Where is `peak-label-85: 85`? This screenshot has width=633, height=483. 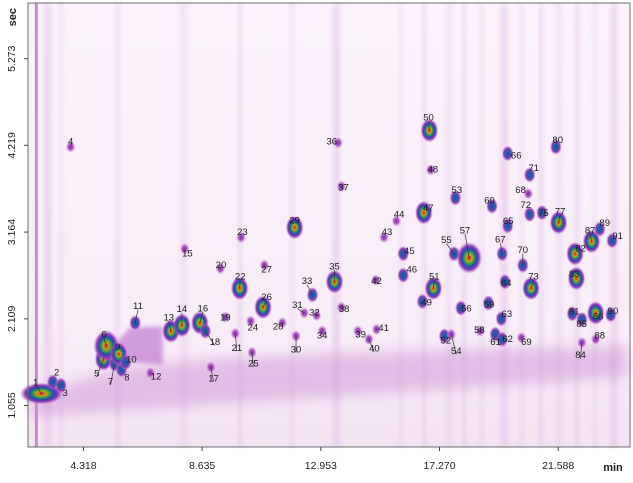 peak-label-85: 85 is located at coordinates (581, 324).